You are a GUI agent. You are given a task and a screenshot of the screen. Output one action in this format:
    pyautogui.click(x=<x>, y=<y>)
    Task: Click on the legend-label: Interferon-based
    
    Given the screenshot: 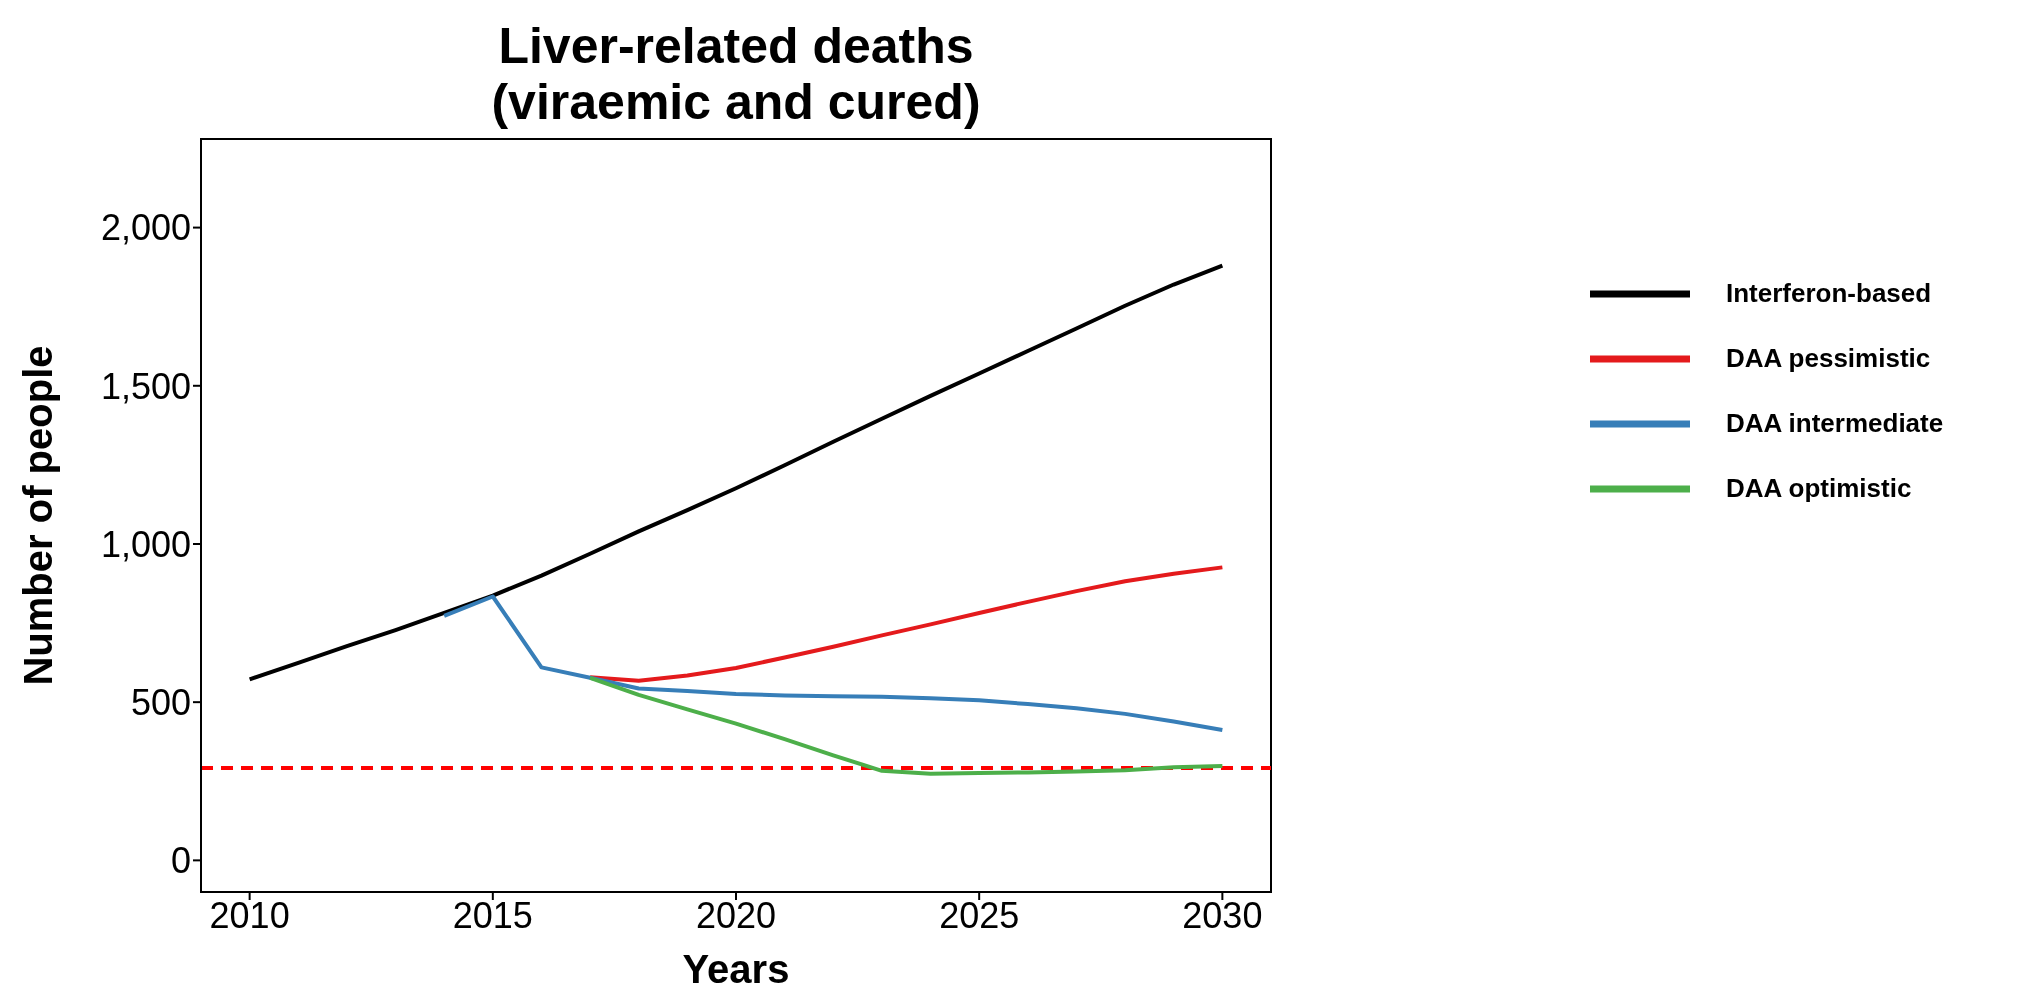 What is the action you would take?
    pyautogui.click(x=1829, y=293)
    